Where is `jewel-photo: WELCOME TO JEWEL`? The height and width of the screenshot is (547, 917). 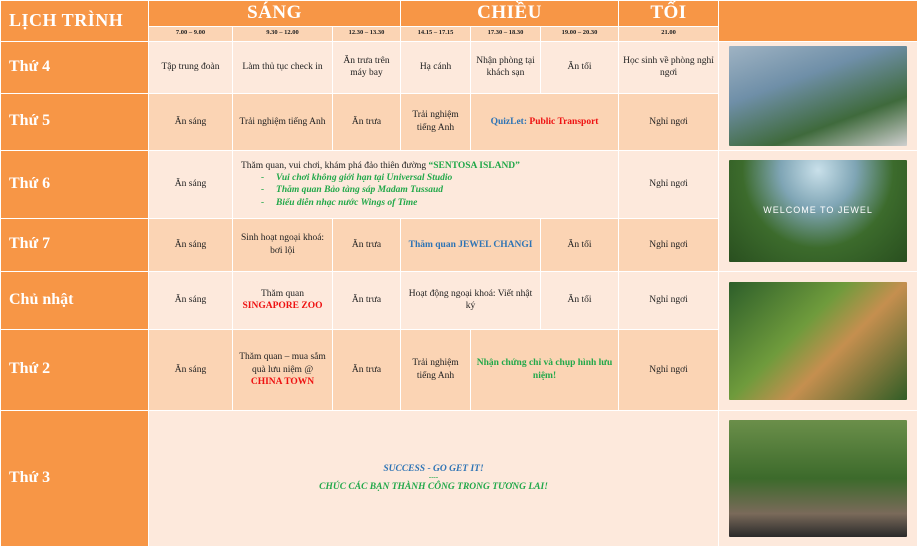
jewel-photo: WELCOME TO JEWEL is located at coordinates (818, 211).